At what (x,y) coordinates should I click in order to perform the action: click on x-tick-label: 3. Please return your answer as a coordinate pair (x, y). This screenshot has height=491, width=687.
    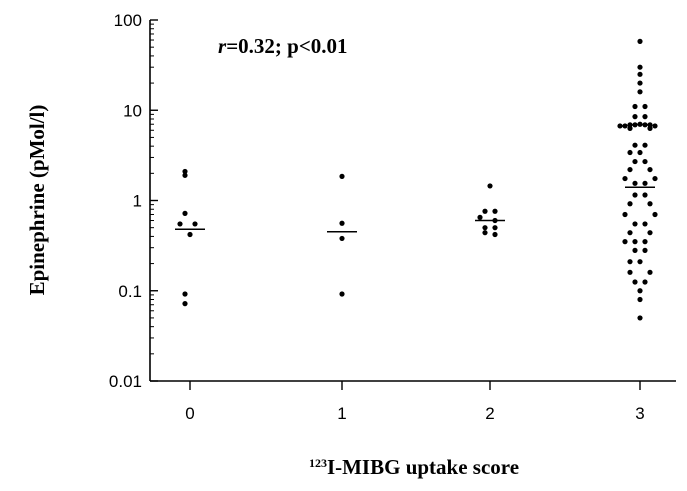
    Looking at the image, I should click on (639, 413).